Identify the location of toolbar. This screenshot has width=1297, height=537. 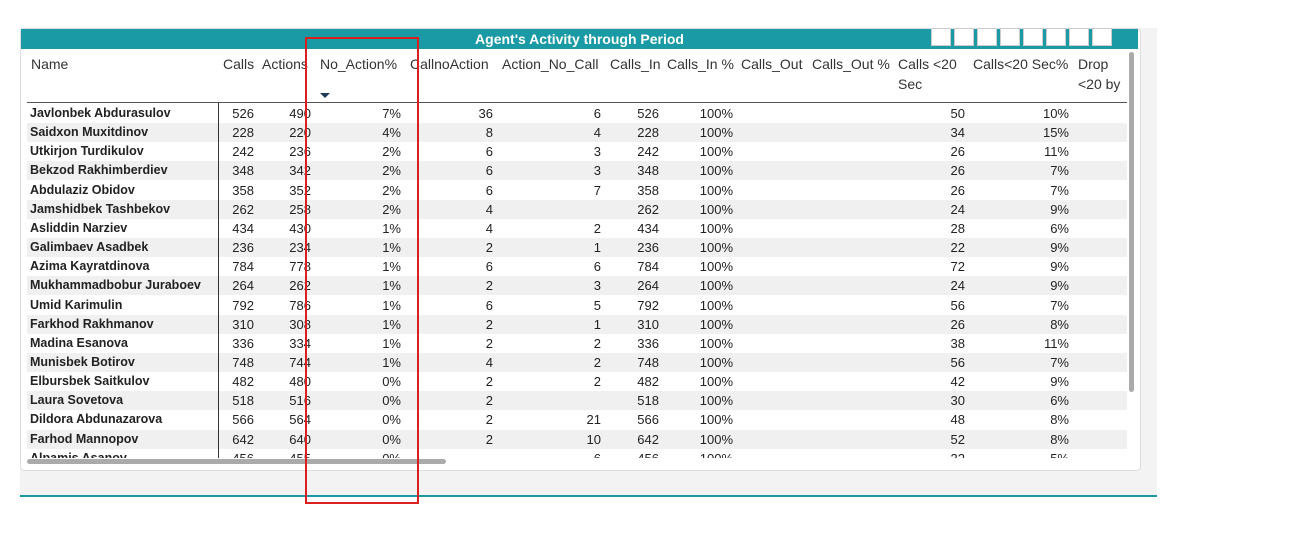
(1035, 37).